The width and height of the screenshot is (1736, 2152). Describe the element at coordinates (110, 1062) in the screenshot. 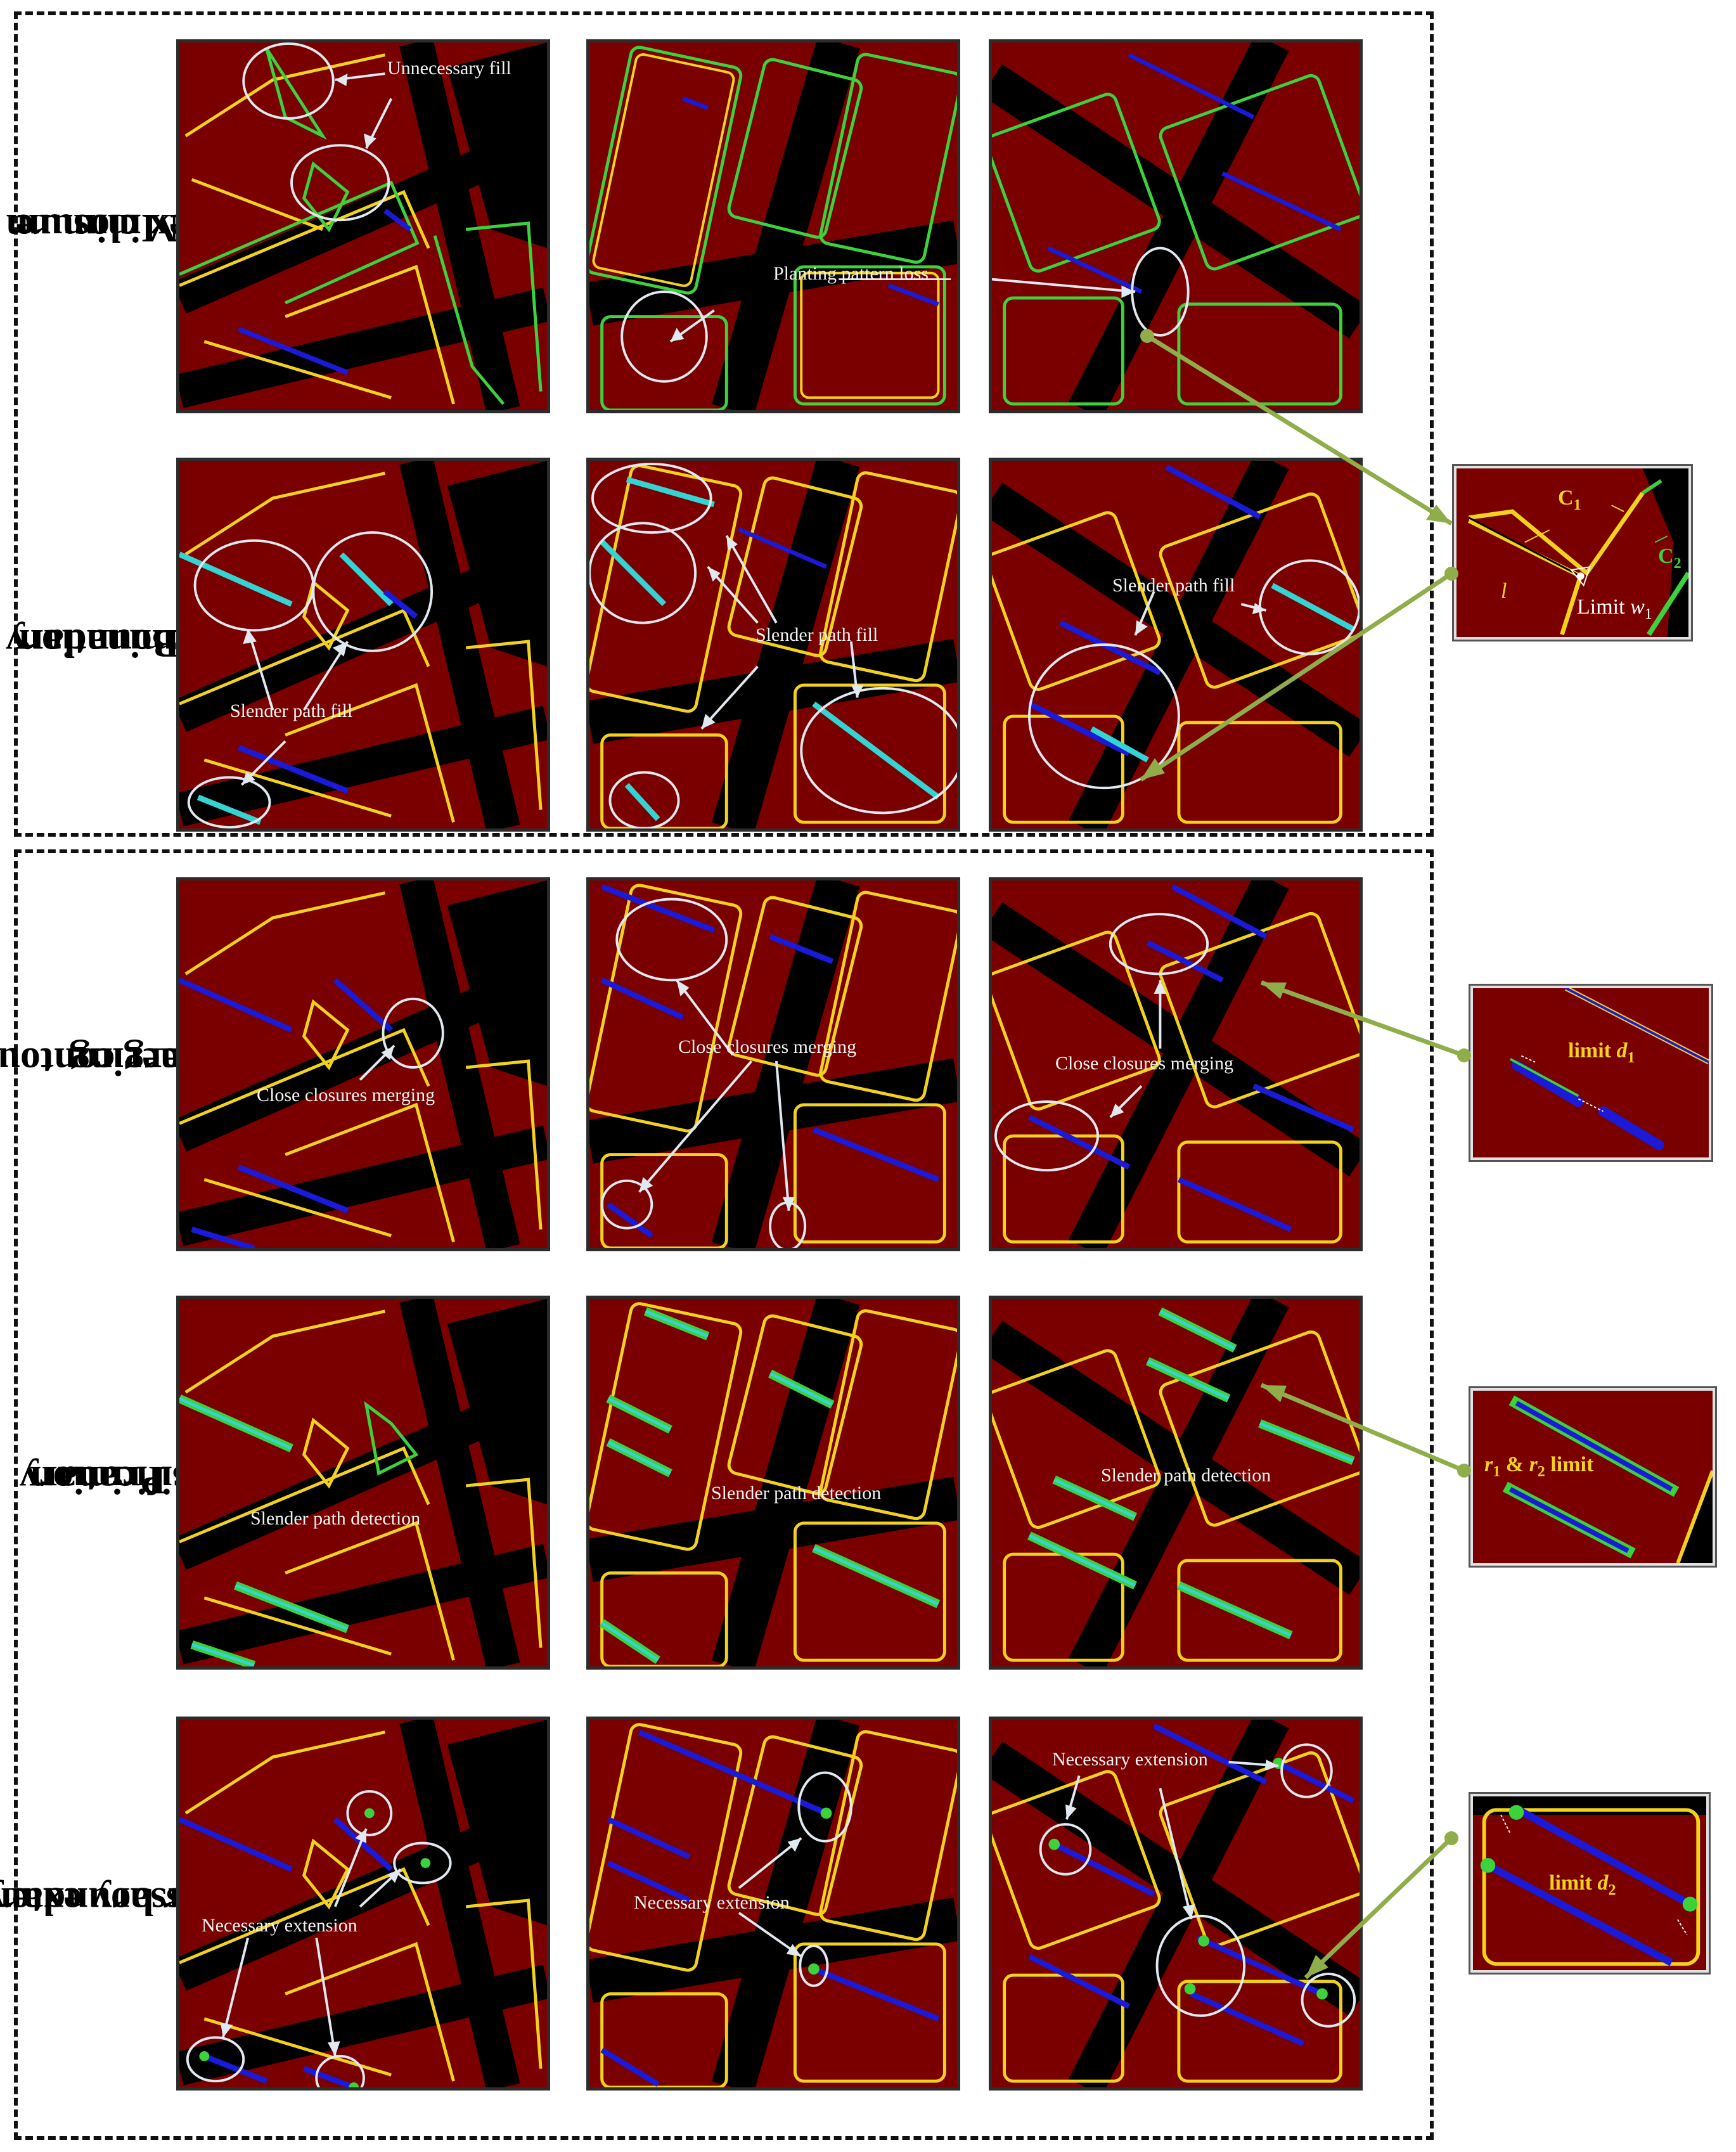

I see `row-label-inner-contours-merging: Inner contoursmerging` at that location.